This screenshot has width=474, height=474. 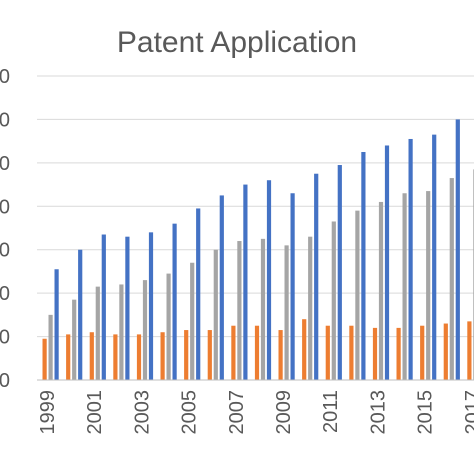 I want to click on x-tick-label: 2001, so click(x=95, y=412).